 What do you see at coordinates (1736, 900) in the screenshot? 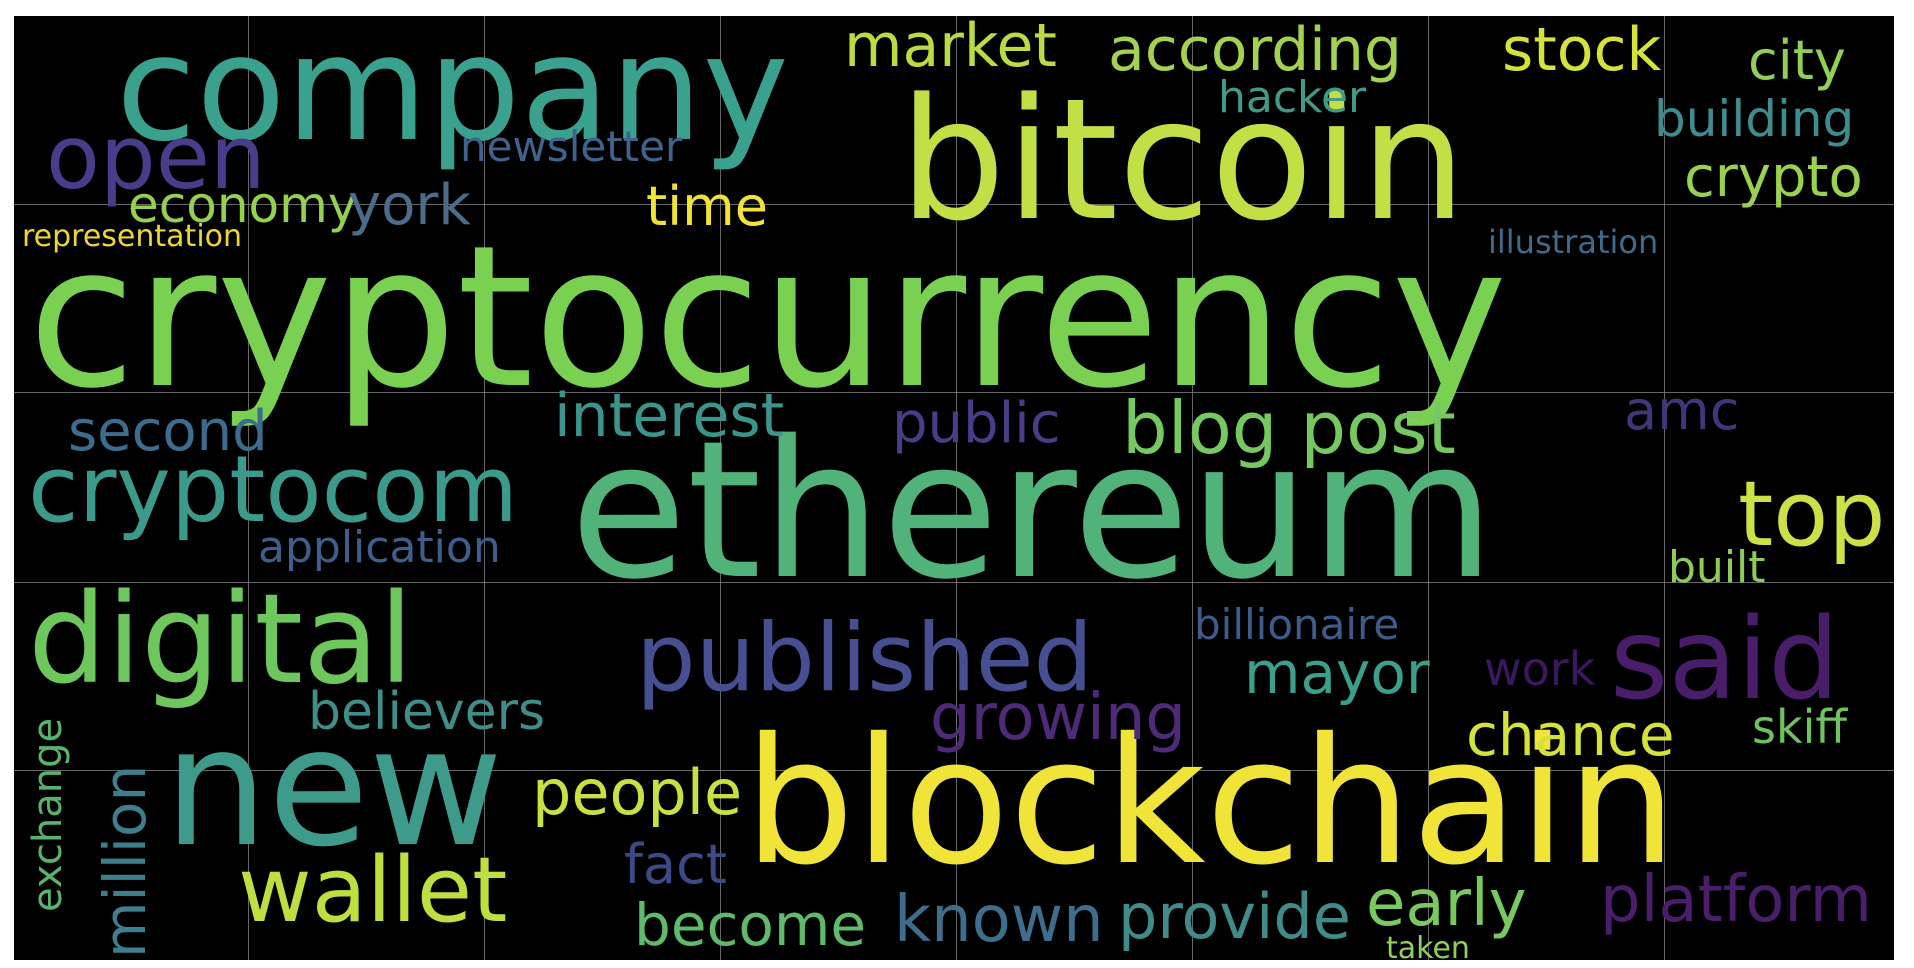
I see `word: platform` at bounding box center [1736, 900].